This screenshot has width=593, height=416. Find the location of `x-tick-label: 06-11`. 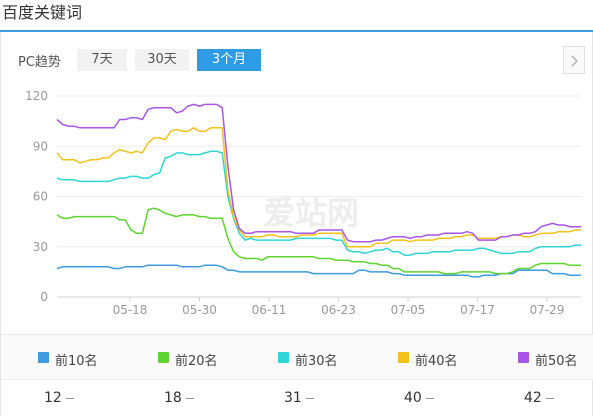

x-tick-label: 06-11 is located at coordinates (269, 310).